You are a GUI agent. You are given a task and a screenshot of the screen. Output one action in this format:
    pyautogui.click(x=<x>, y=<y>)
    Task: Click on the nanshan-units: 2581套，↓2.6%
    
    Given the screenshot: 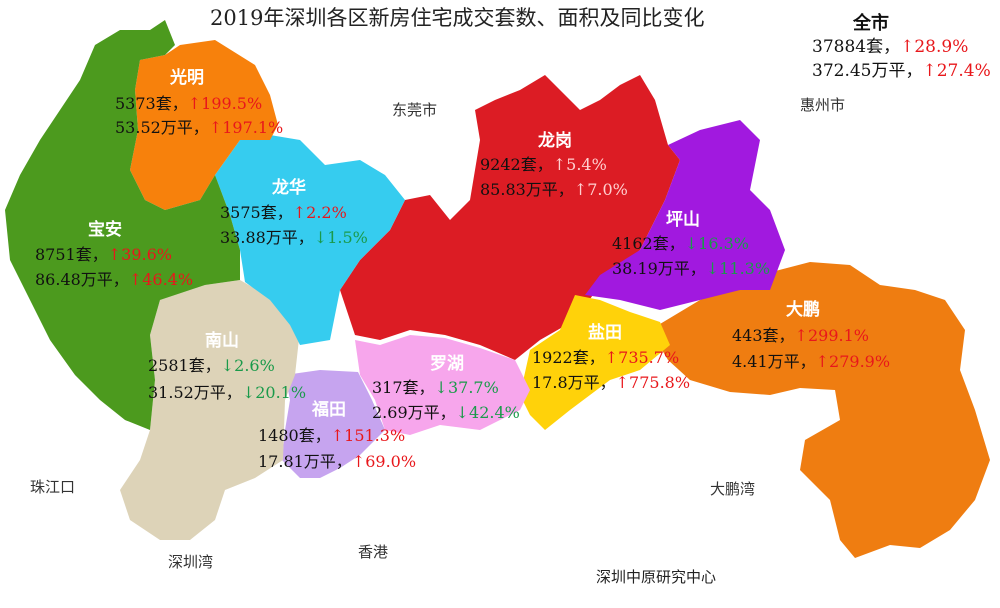 What is the action you would take?
    pyautogui.click(x=211, y=366)
    